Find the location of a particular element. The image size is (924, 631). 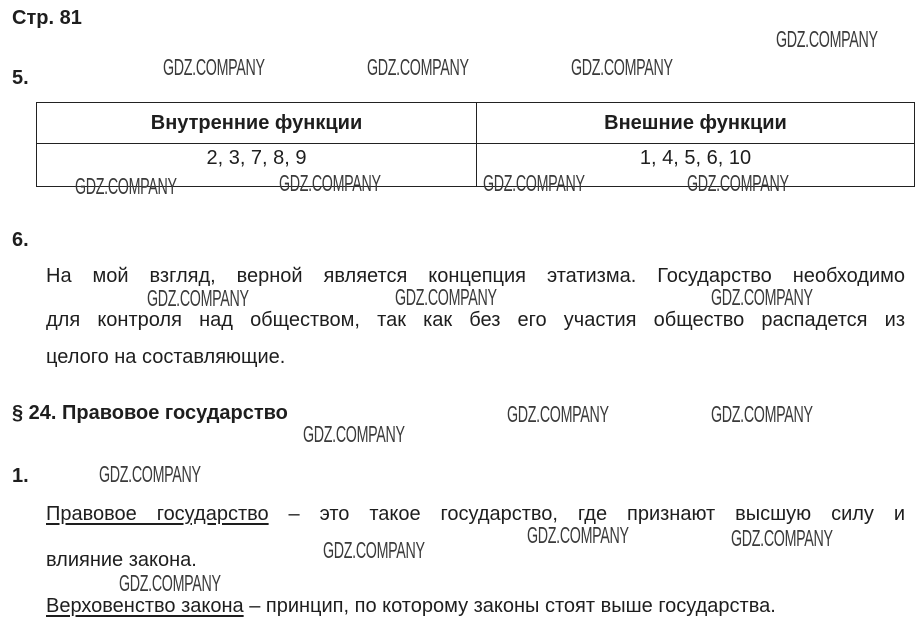

term-rule-of-law-state: Правовое государство is located at coordinates (157, 514).